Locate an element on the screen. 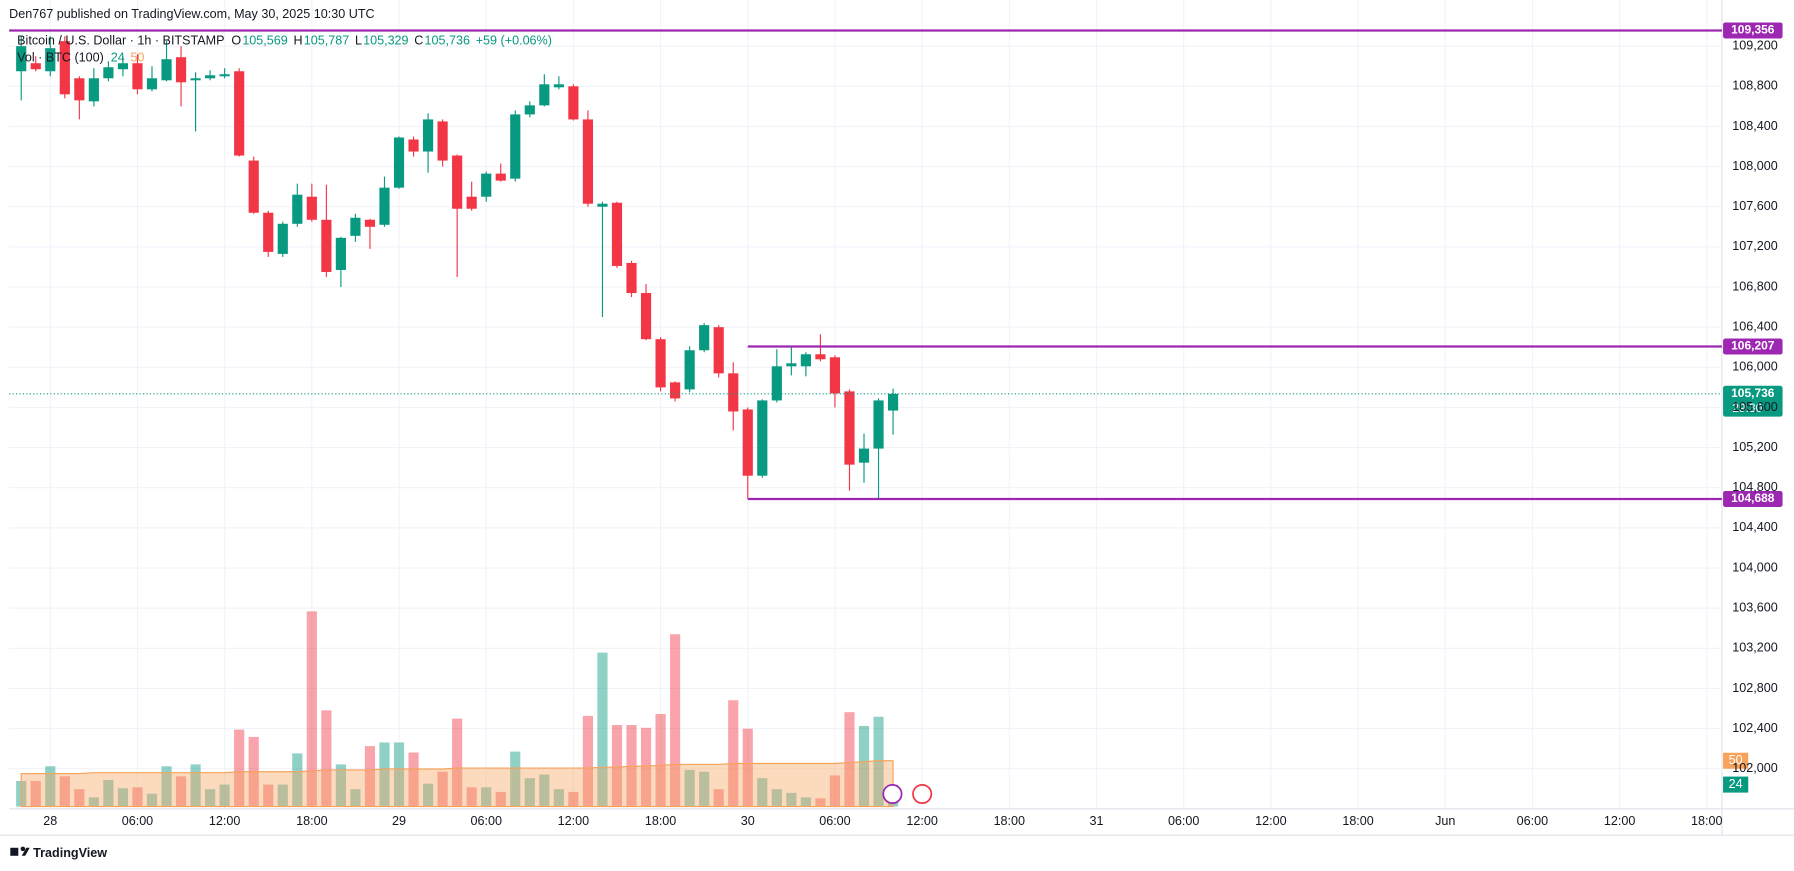 The image size is (1794, 871). y-tick-label: 102,400 is located at coordinates (1754, 728).